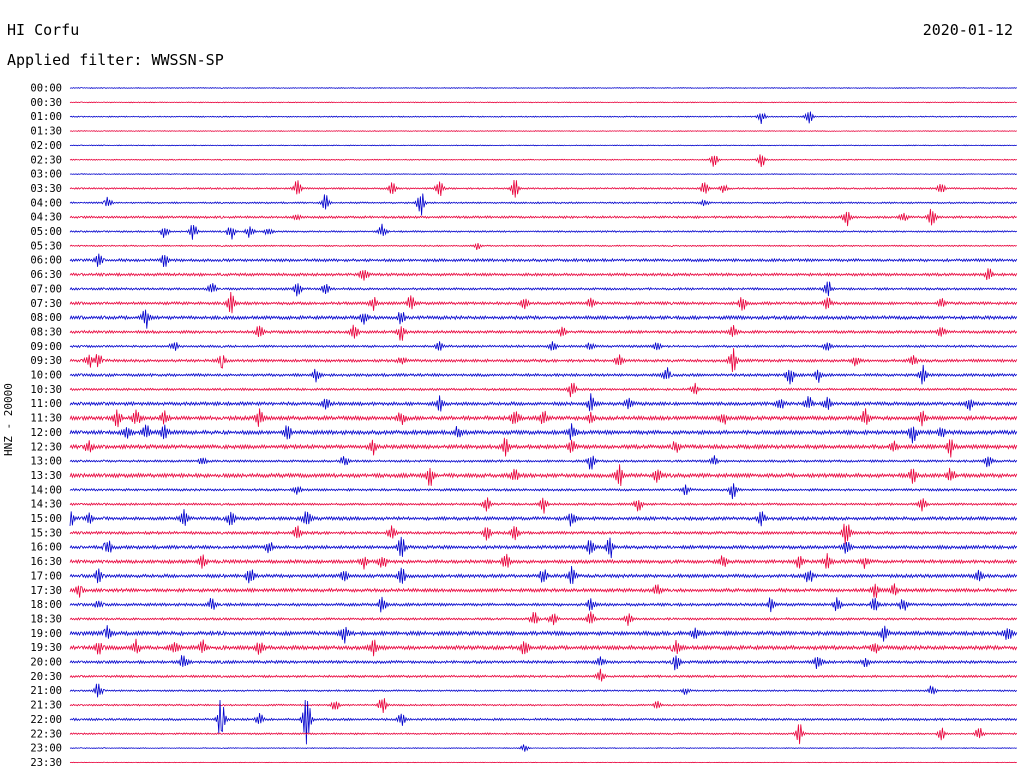 Image resolution: width=1024 pixels, height=780 pixels. Describe the element at coordinates (46, 275) in the screenshot. I see `time-tick-label: 06:30` at that location.